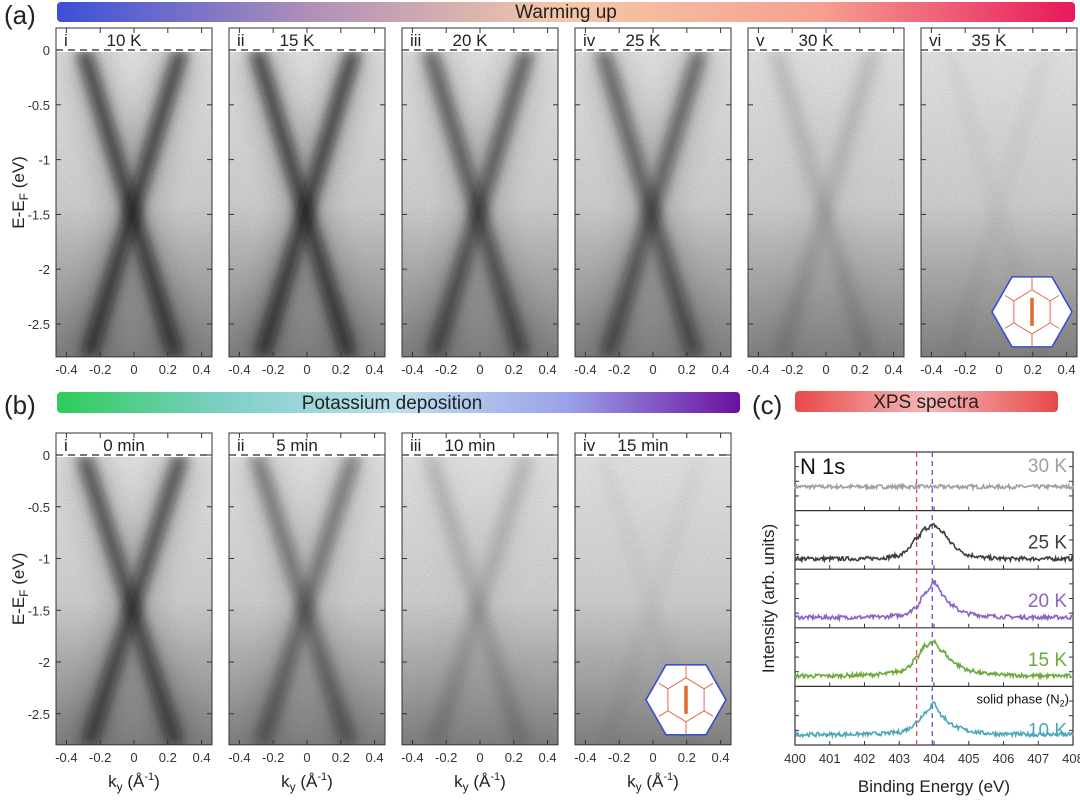  What do you see at coordinates (66, 445) in the screenshot?
I see `panel-roman-label: i` at bounding box center [66, 445].